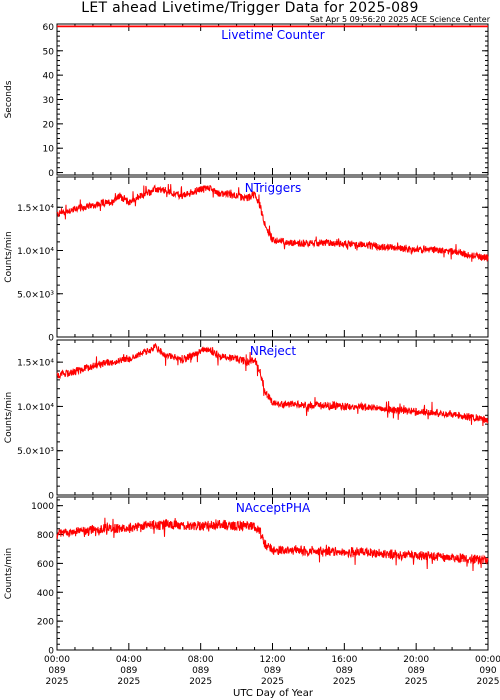  What do you see at coordinates (9, 99) in the screenshot?
I see `y-axis-label: Seconds` at bounding box center [9, 99].